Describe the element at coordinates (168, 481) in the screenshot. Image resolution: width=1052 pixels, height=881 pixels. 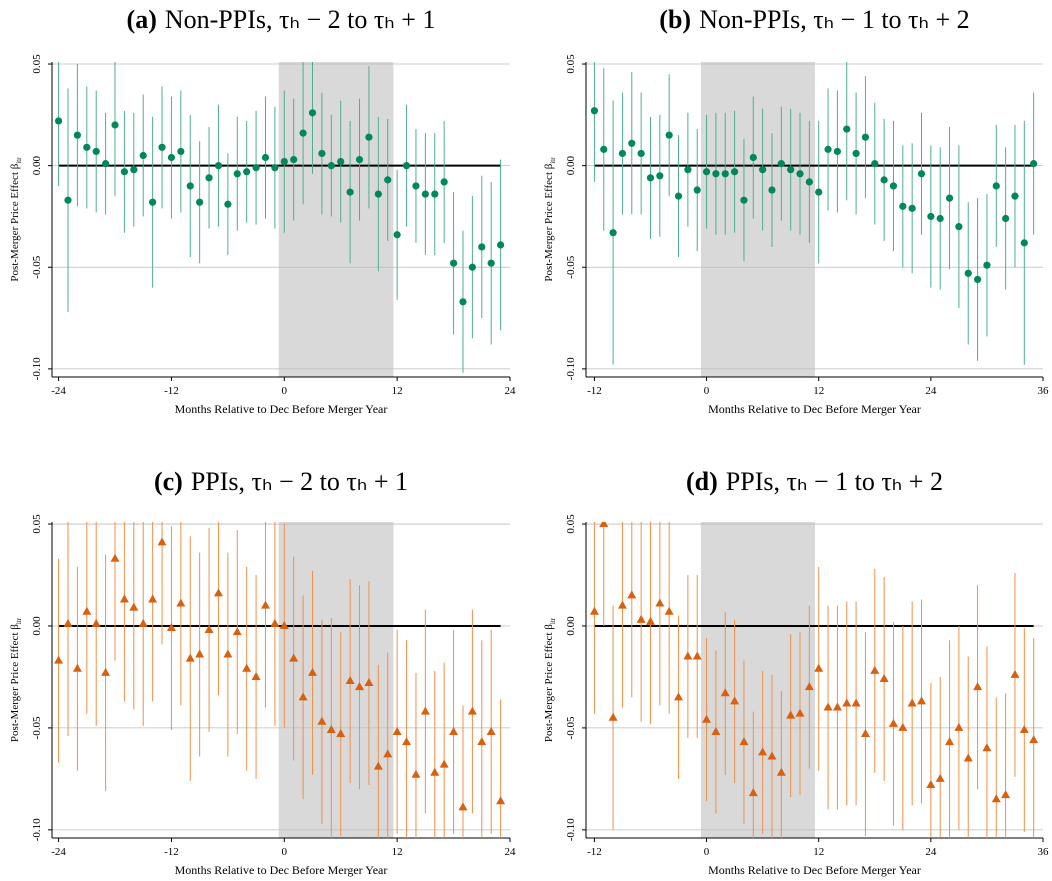
I see `panel-label: (c)` at that location.